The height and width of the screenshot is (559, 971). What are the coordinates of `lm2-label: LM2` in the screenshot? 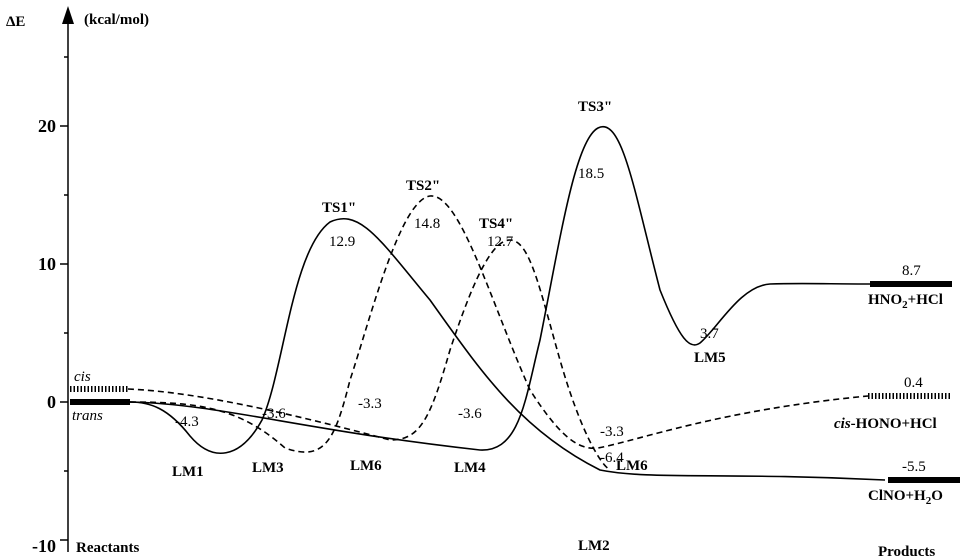 It's located at (594, 546).